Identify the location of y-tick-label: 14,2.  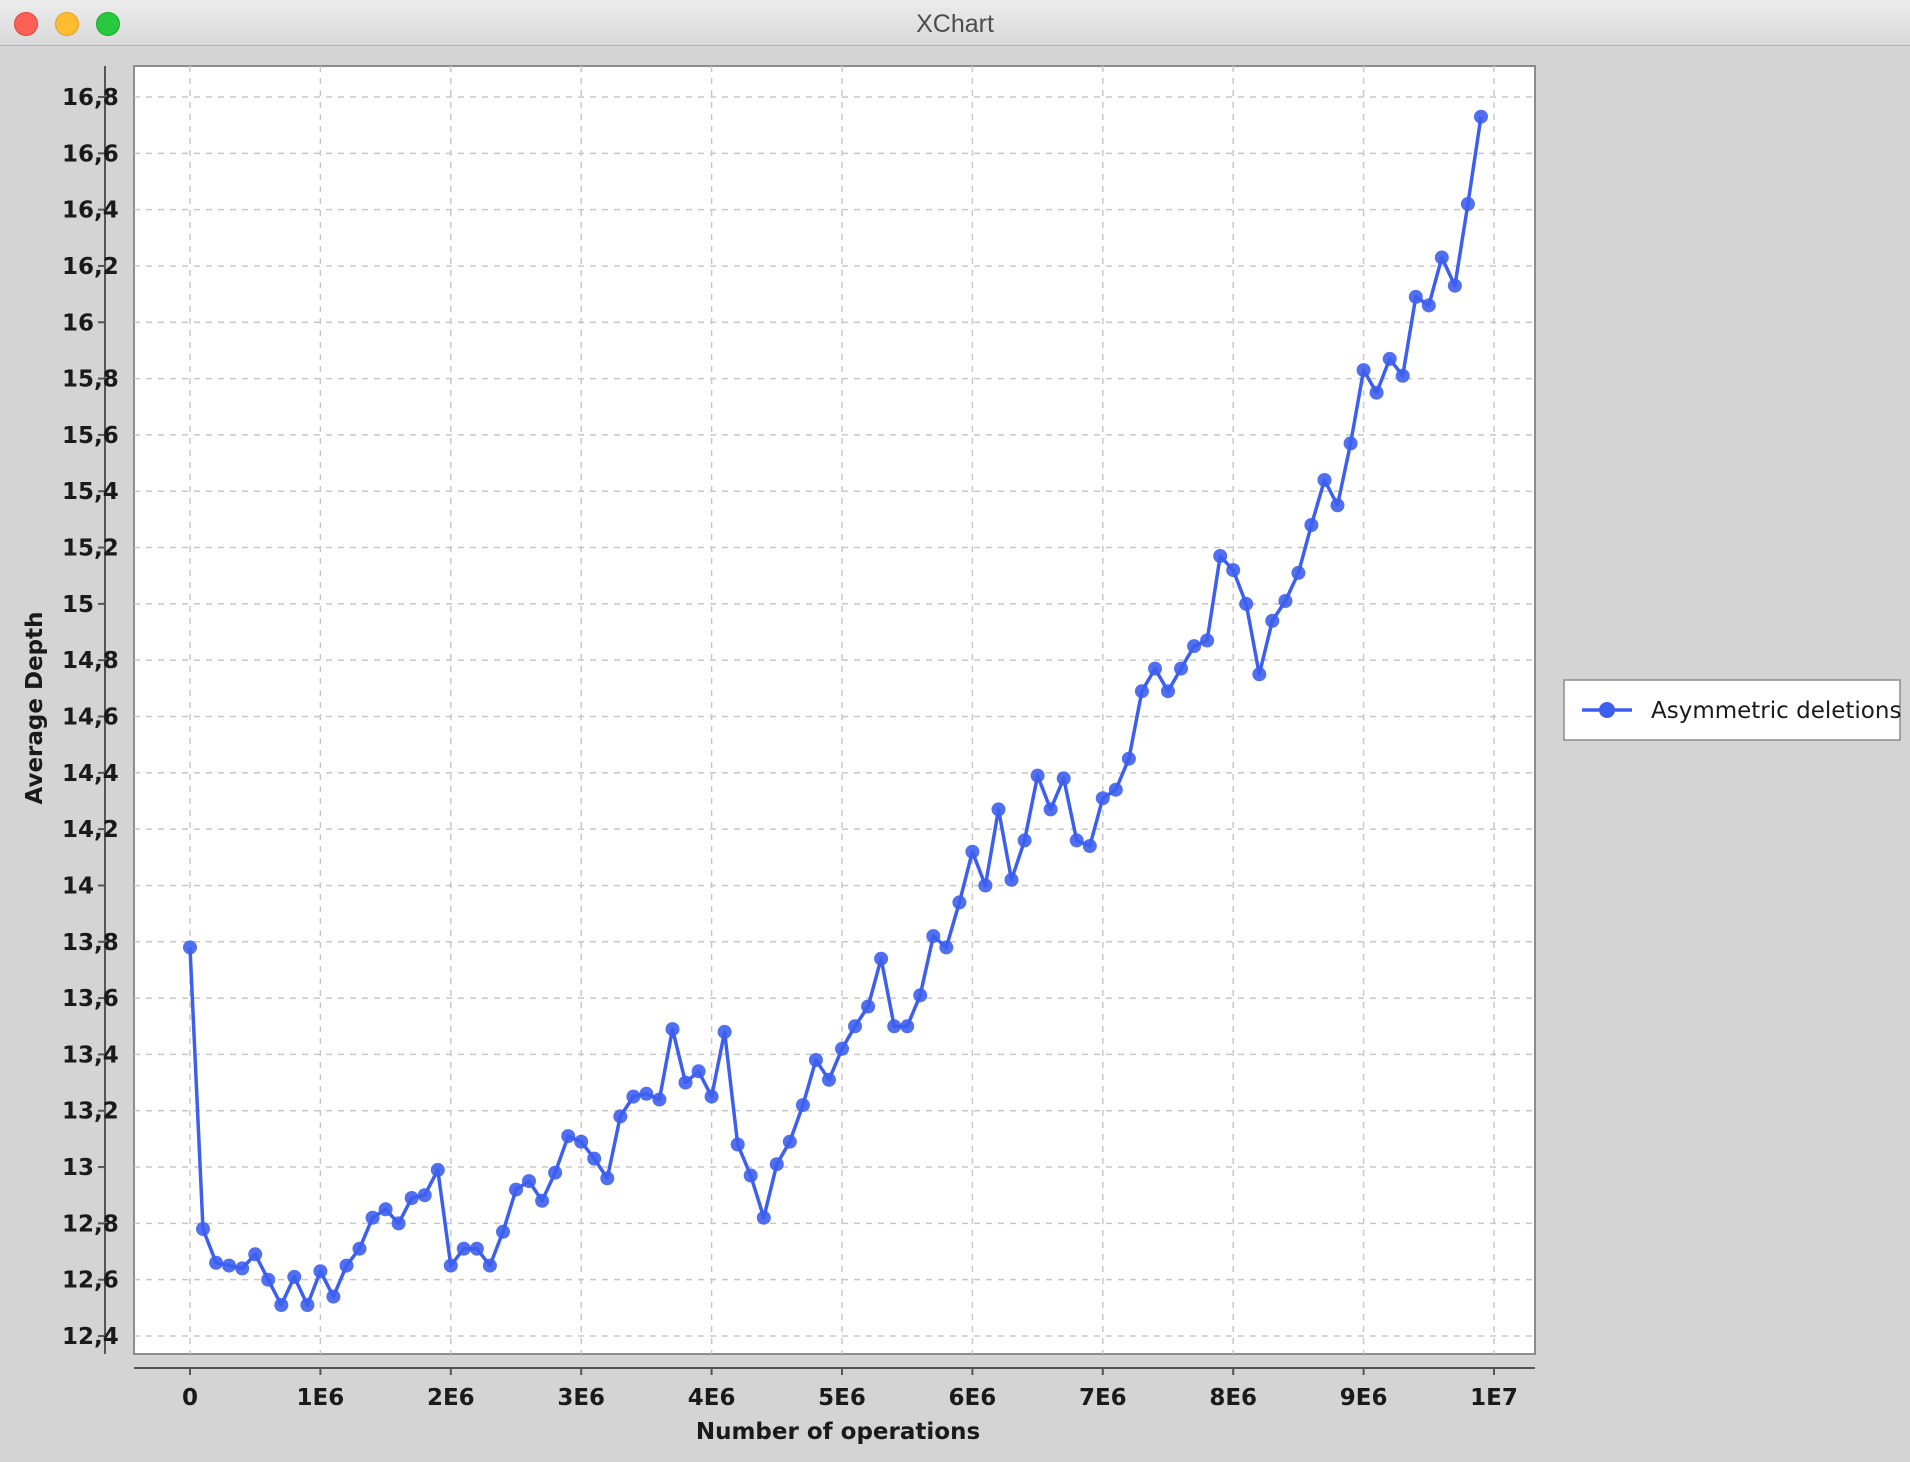
(90, 830).